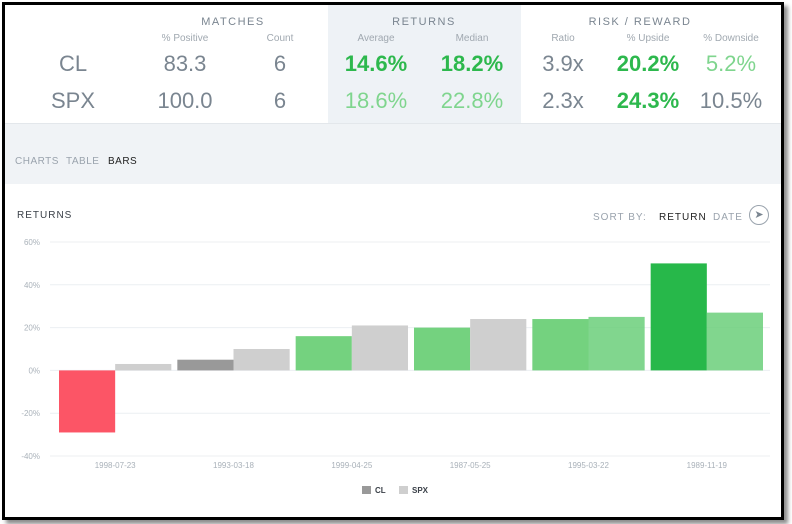 The height and width of the screenshot is (524, 792). I want to click on sort-by-label: SORT BY:, so click(620, 217).